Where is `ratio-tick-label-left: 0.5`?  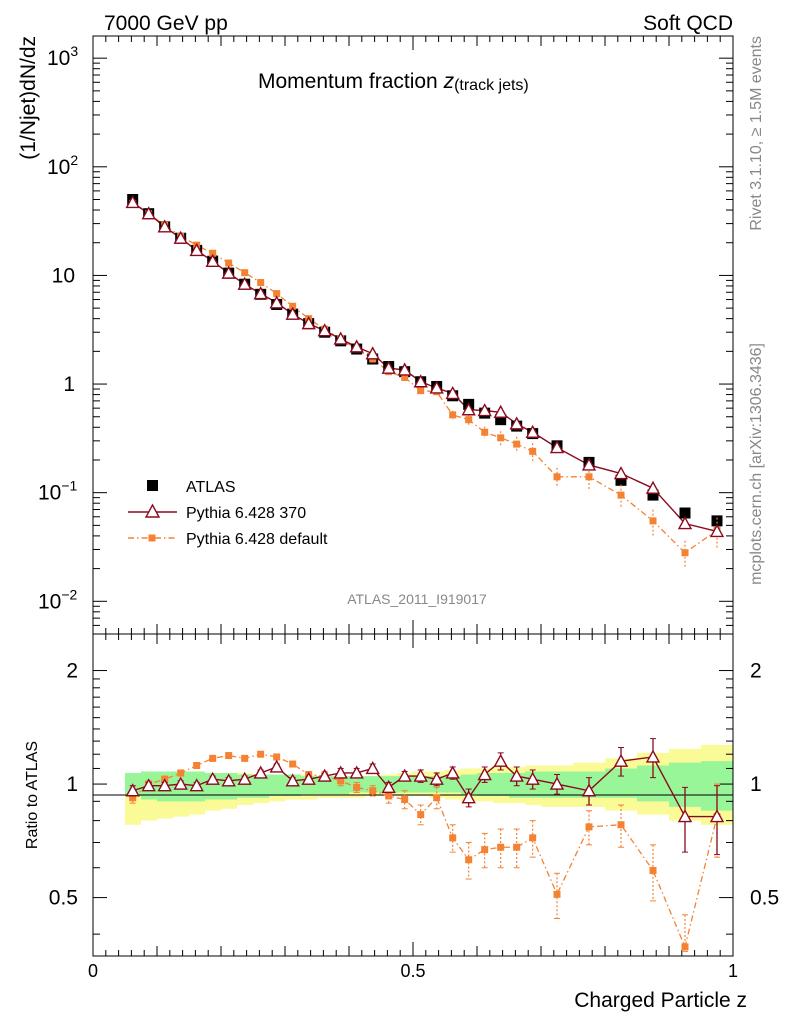
ratio-tick-label-left: 0.5 is located at coordinates (63, 898).